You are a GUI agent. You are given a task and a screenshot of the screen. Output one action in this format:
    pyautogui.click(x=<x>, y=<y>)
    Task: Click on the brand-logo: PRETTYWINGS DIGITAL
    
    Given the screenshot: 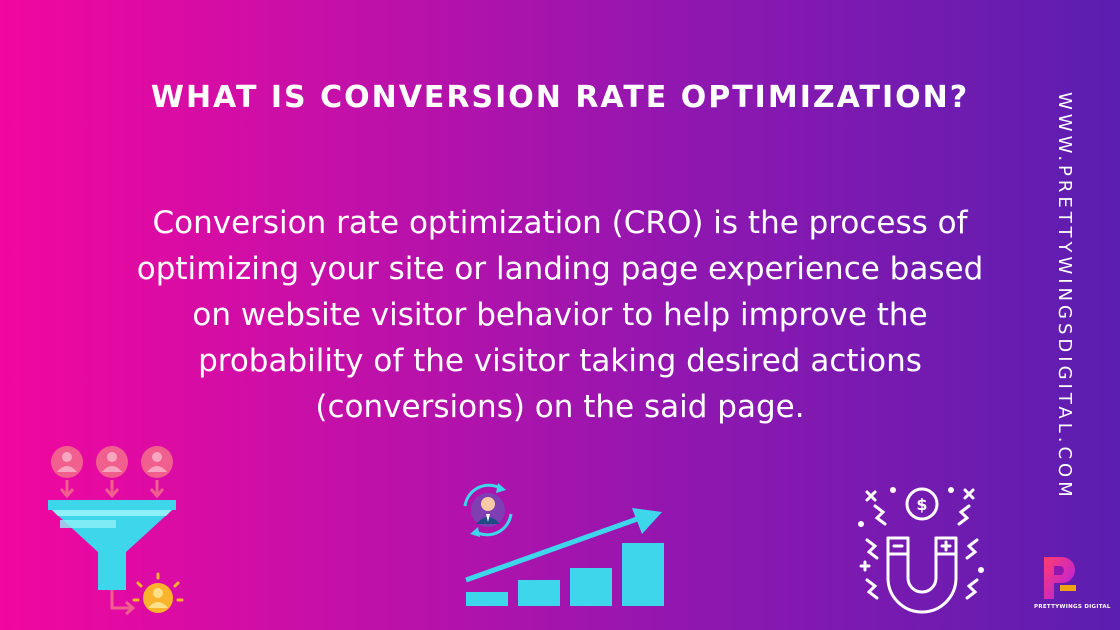 What is the action you would take?
    pyautogui.click(x=1072, y=590)
    